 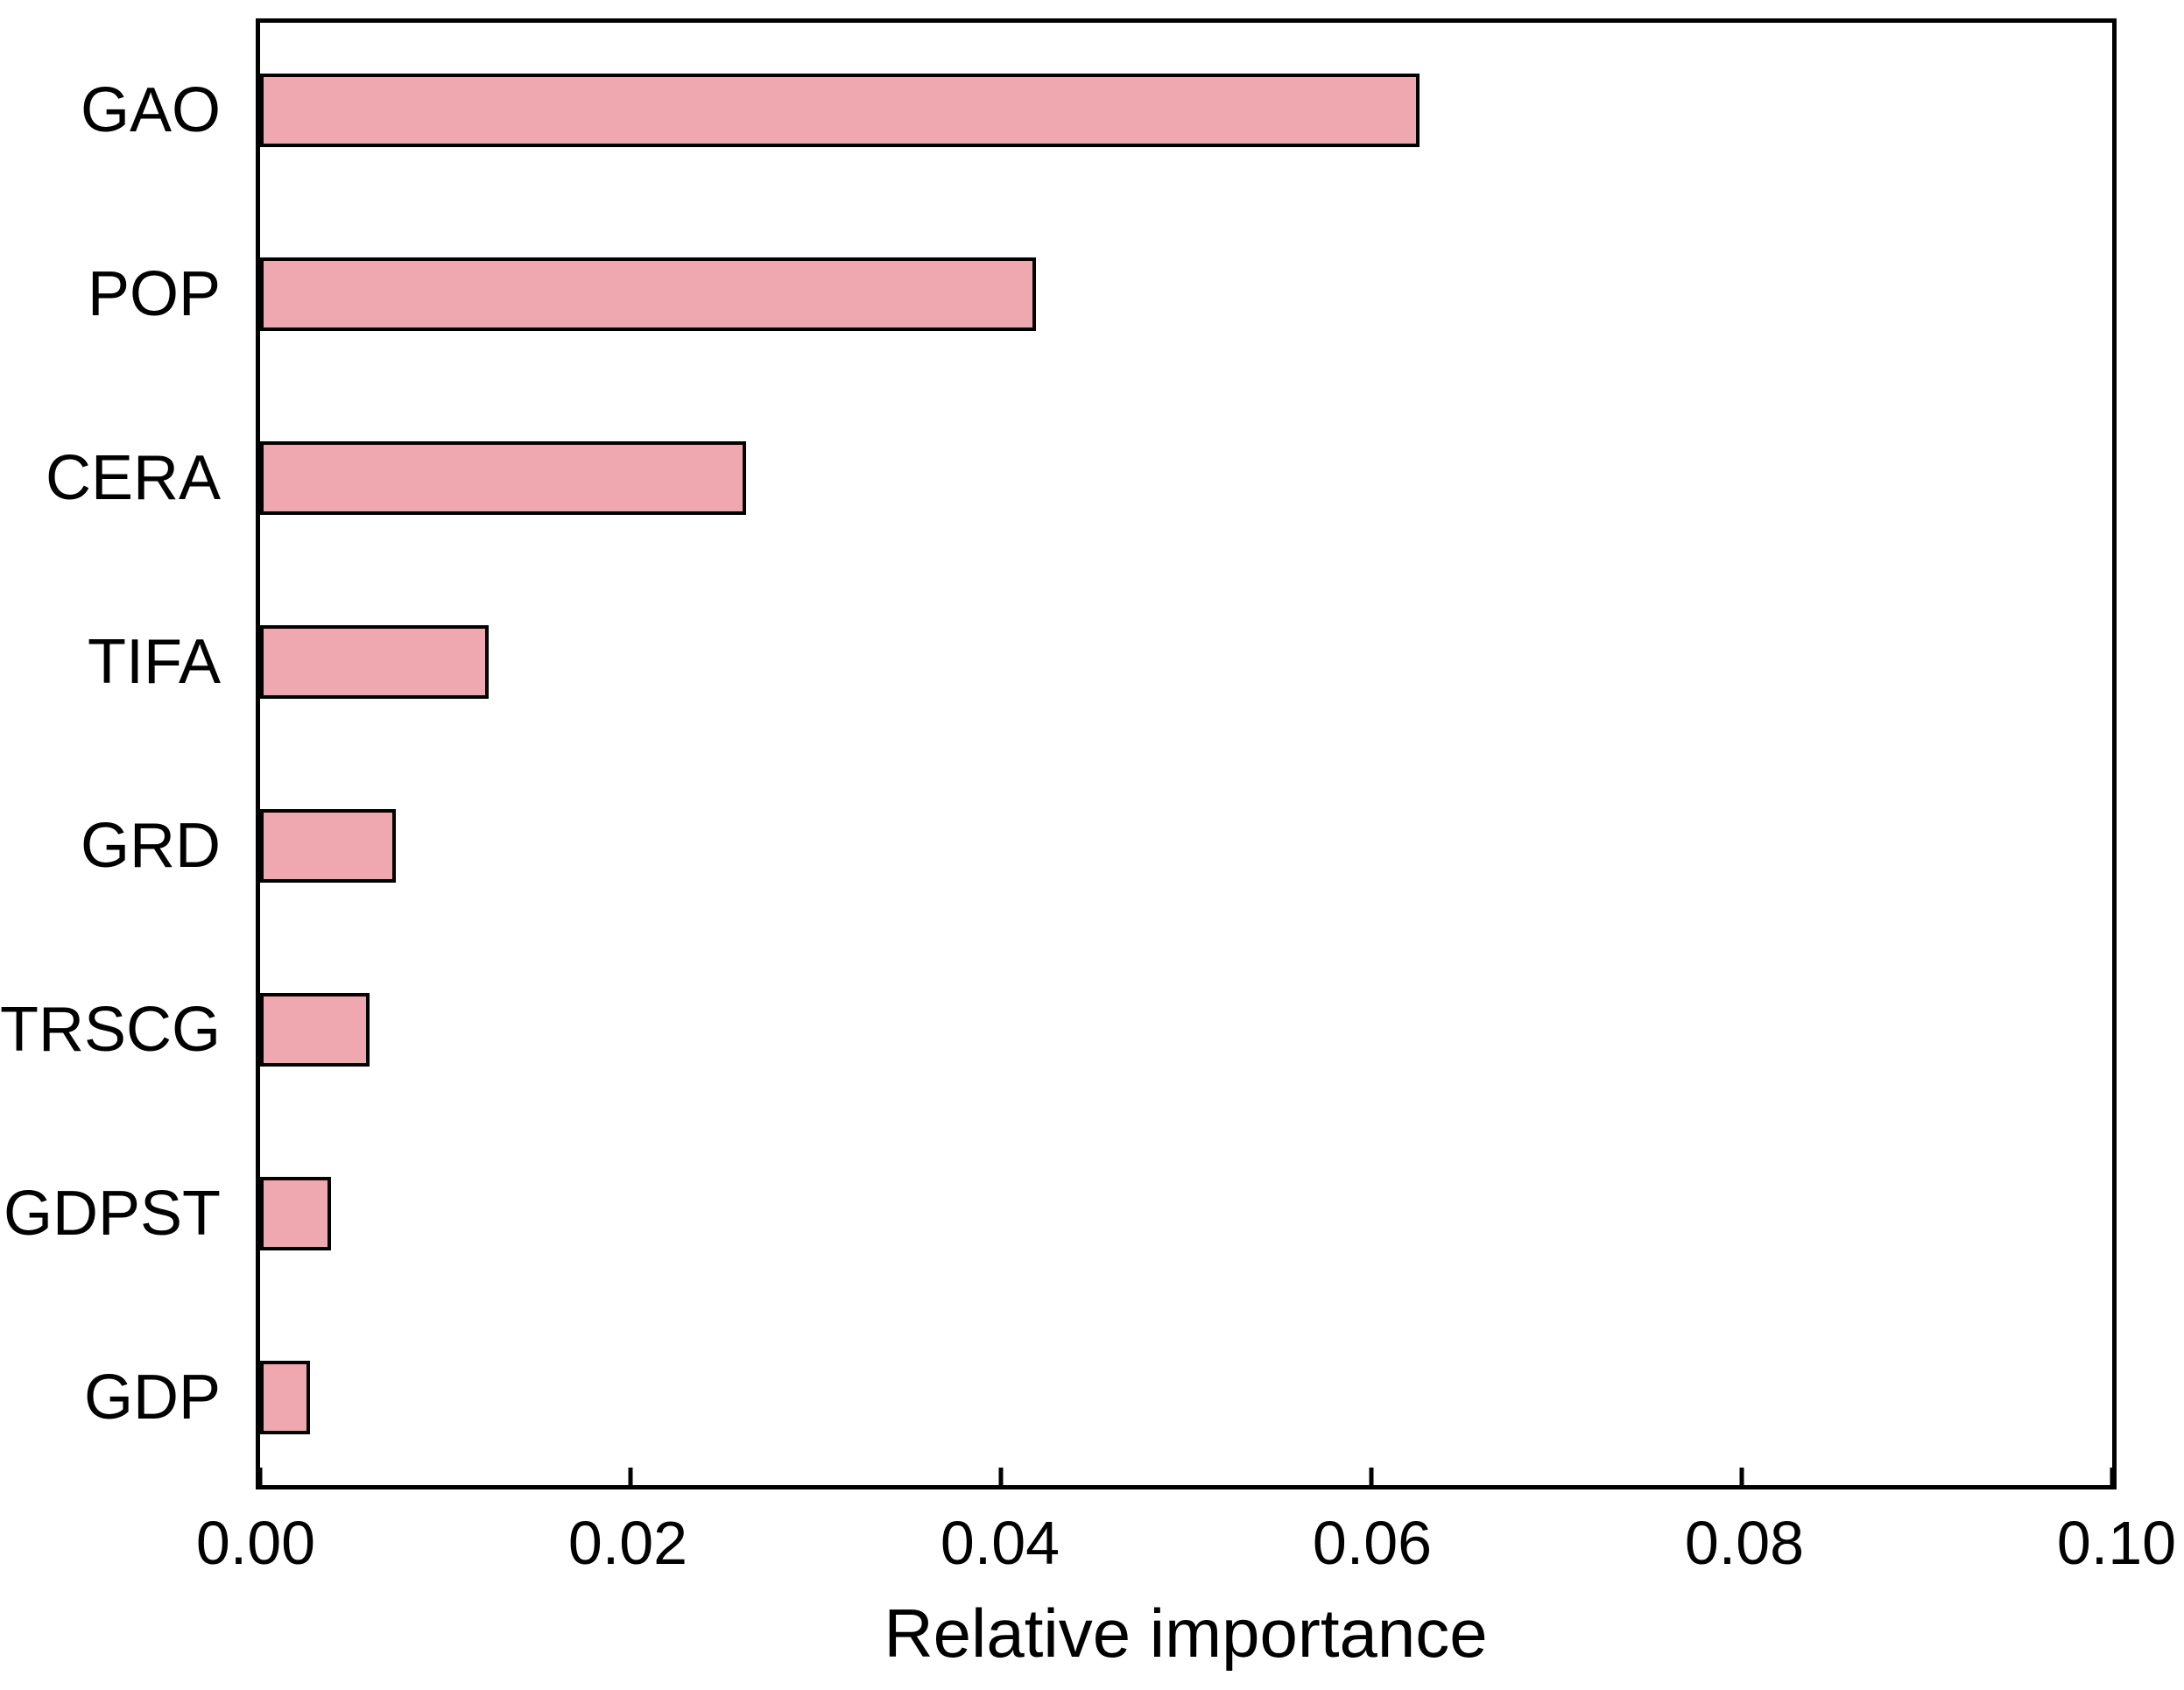 I want to click on bar-gao, so click(x=840, y=110).